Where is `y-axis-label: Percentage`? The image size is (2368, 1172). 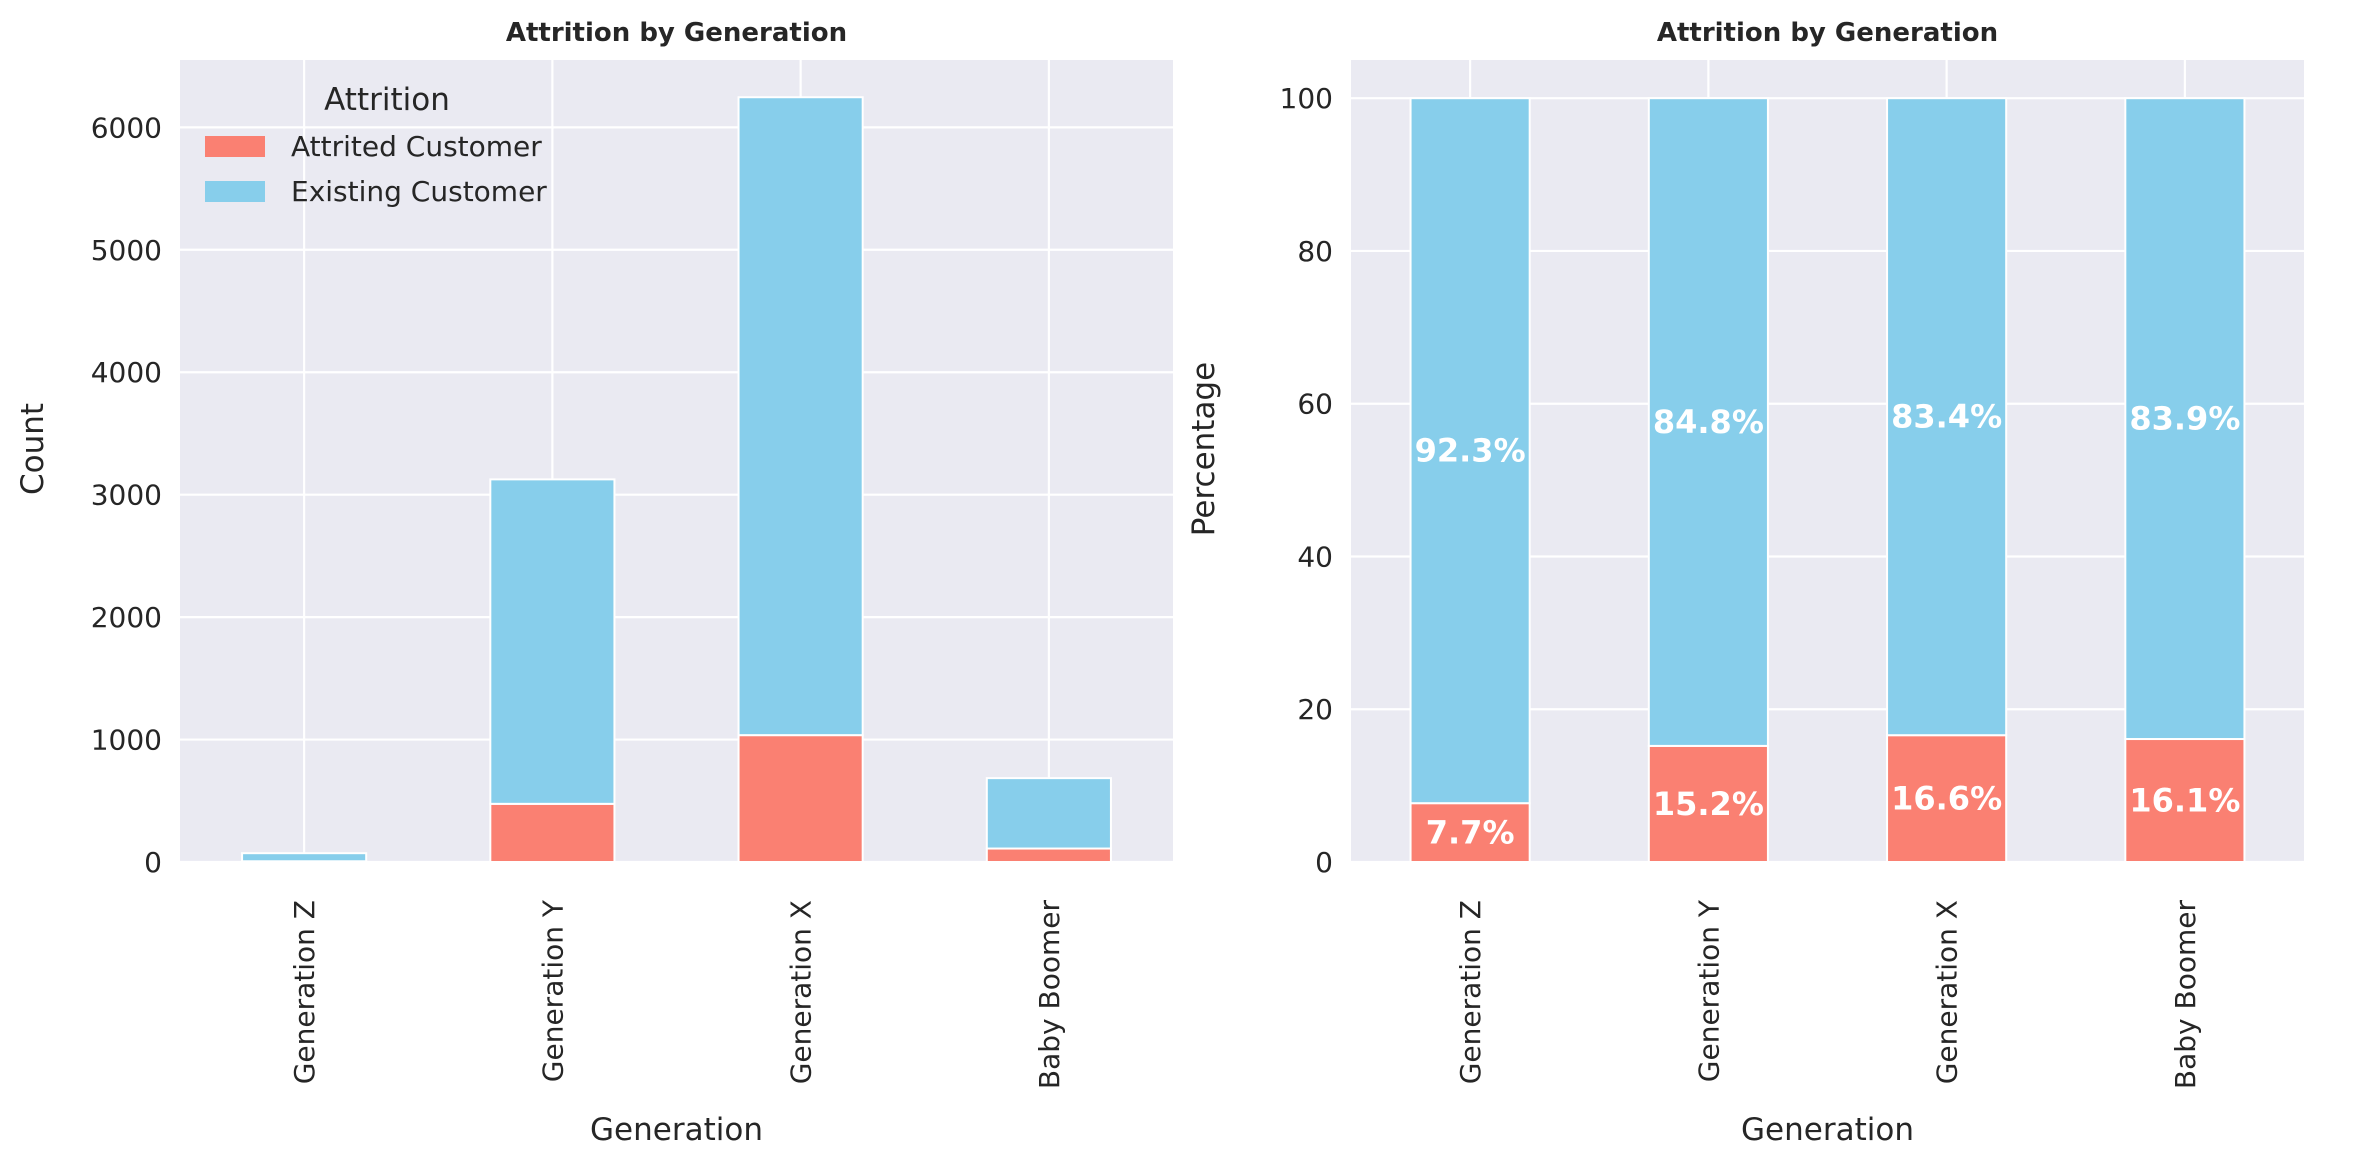
y-axis-label: Percentage is located at coordinates (1204, 449).